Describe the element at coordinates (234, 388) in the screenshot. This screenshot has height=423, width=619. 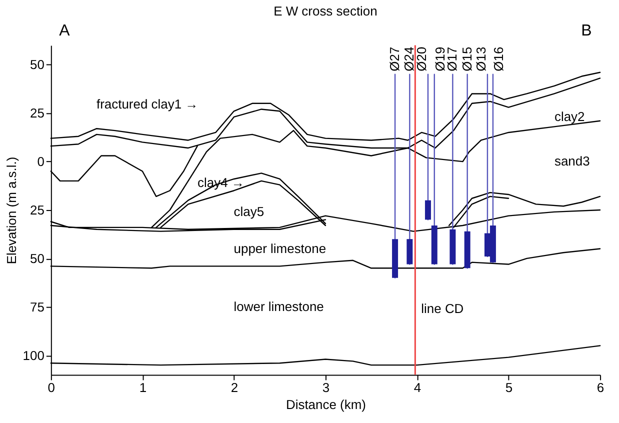
I see `x-tick-label: 2` at that location.